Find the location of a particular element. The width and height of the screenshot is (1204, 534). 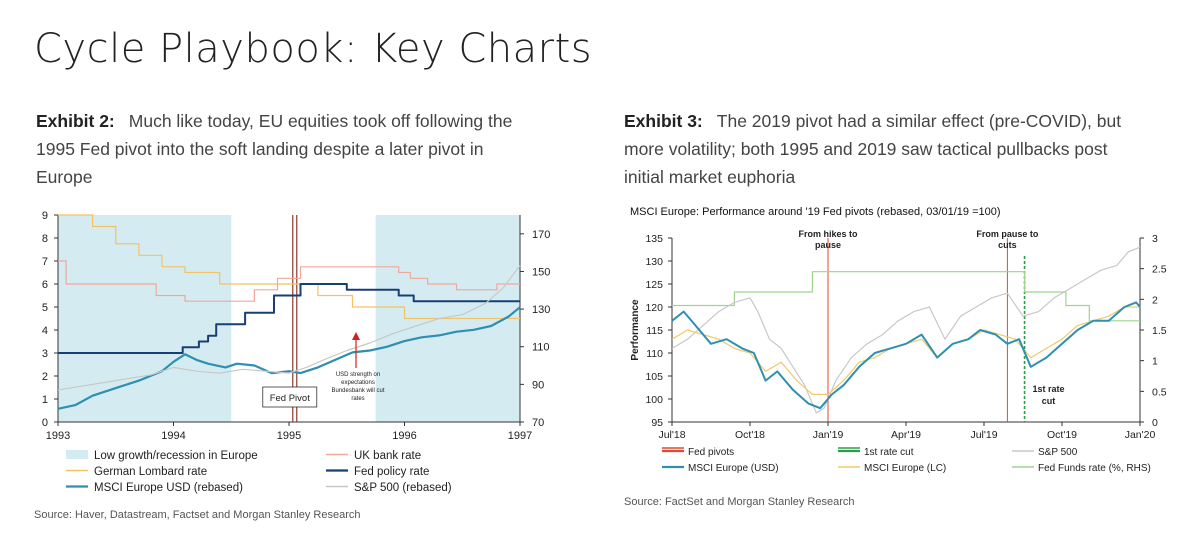

series-msci_lc is located at coordinates (905, 350).